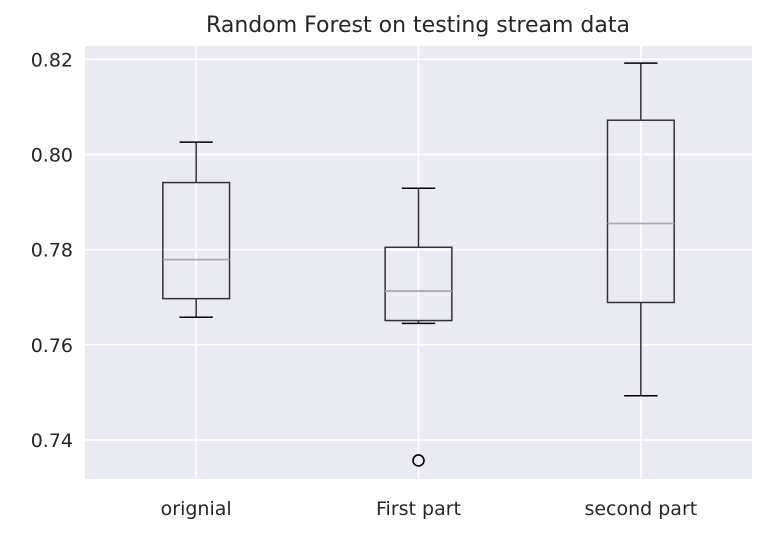  What do you see at coordinates (418, 460) in the screenshot?
I see `outlier-point` at bounding box center [418, 460].